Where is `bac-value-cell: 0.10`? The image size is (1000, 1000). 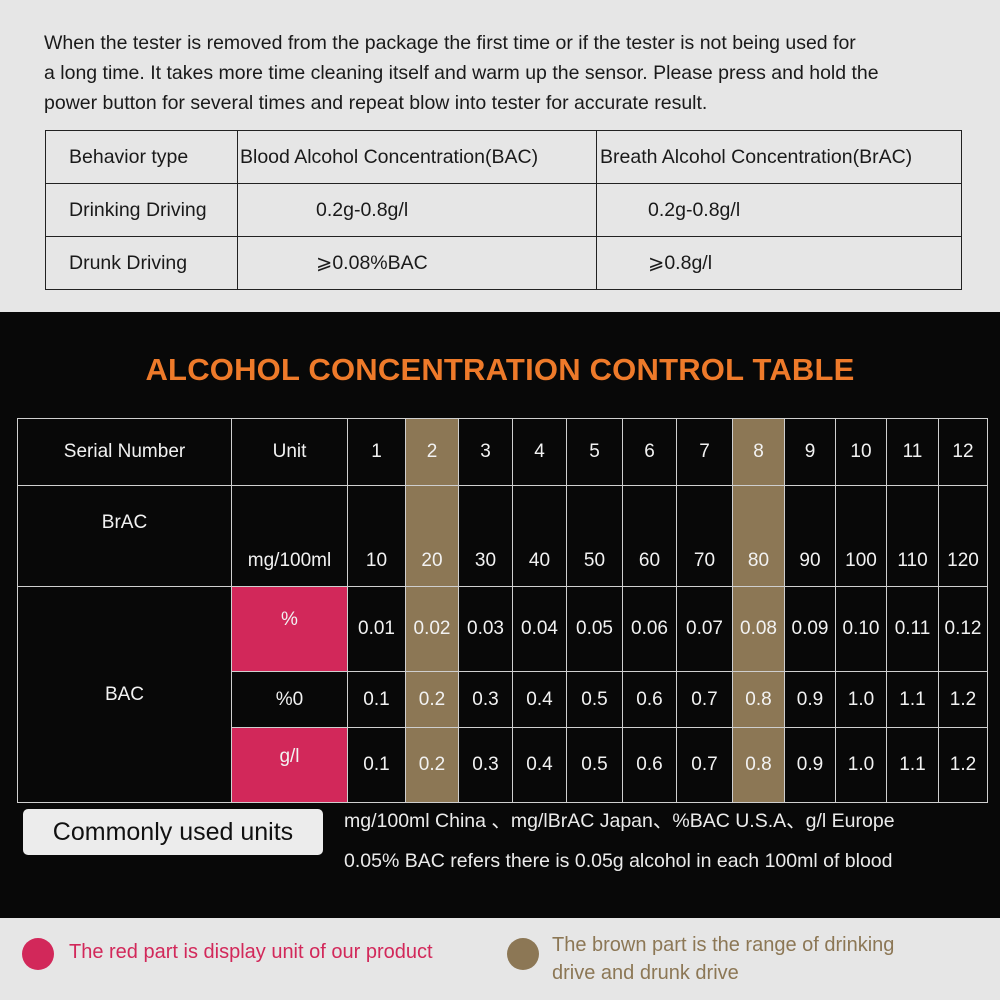
bac-value-cell: 0.10 is located at coordinates (861, 629).